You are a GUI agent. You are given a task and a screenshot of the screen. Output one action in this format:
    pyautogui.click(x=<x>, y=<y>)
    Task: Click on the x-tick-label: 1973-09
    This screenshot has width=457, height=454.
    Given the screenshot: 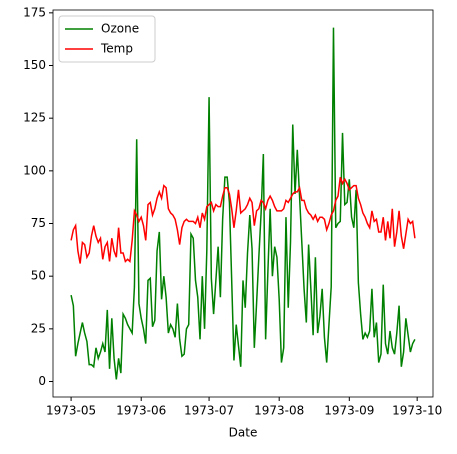 What is the action you would take?
    pyautogui.click(x=349, y=411)
    